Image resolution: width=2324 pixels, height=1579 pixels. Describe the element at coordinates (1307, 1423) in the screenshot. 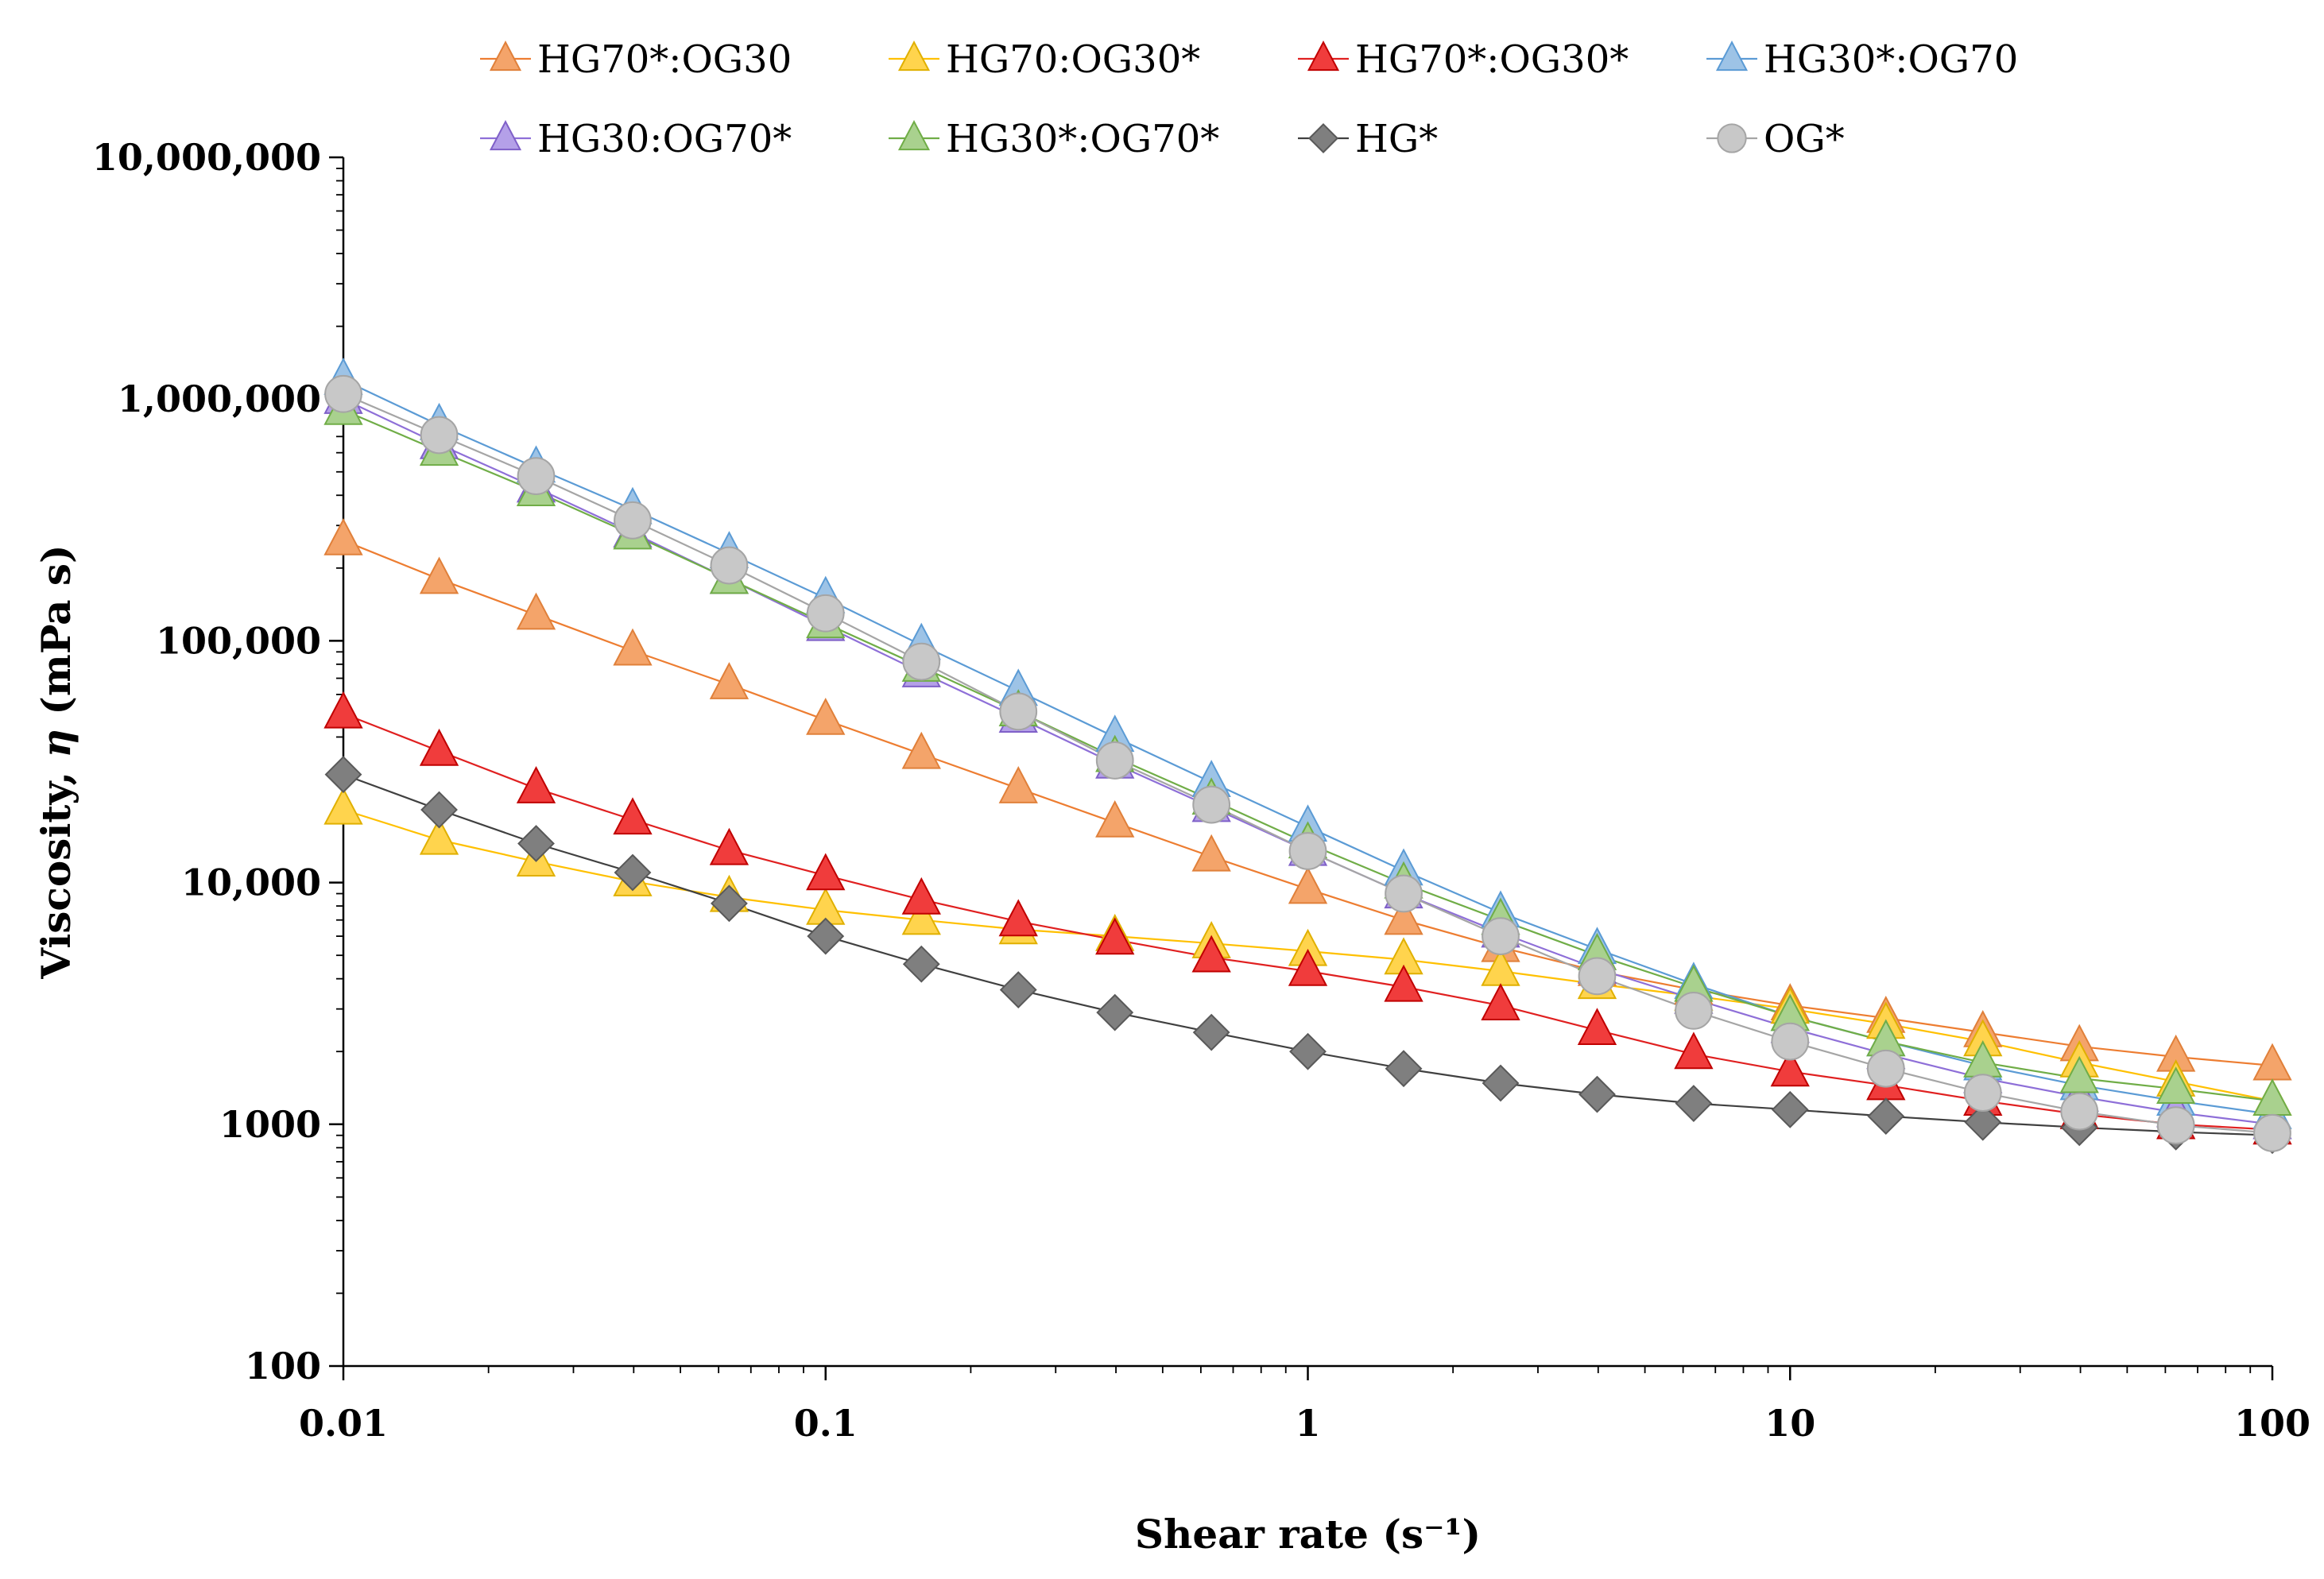

I see `x-tick-label: 1` at that location.